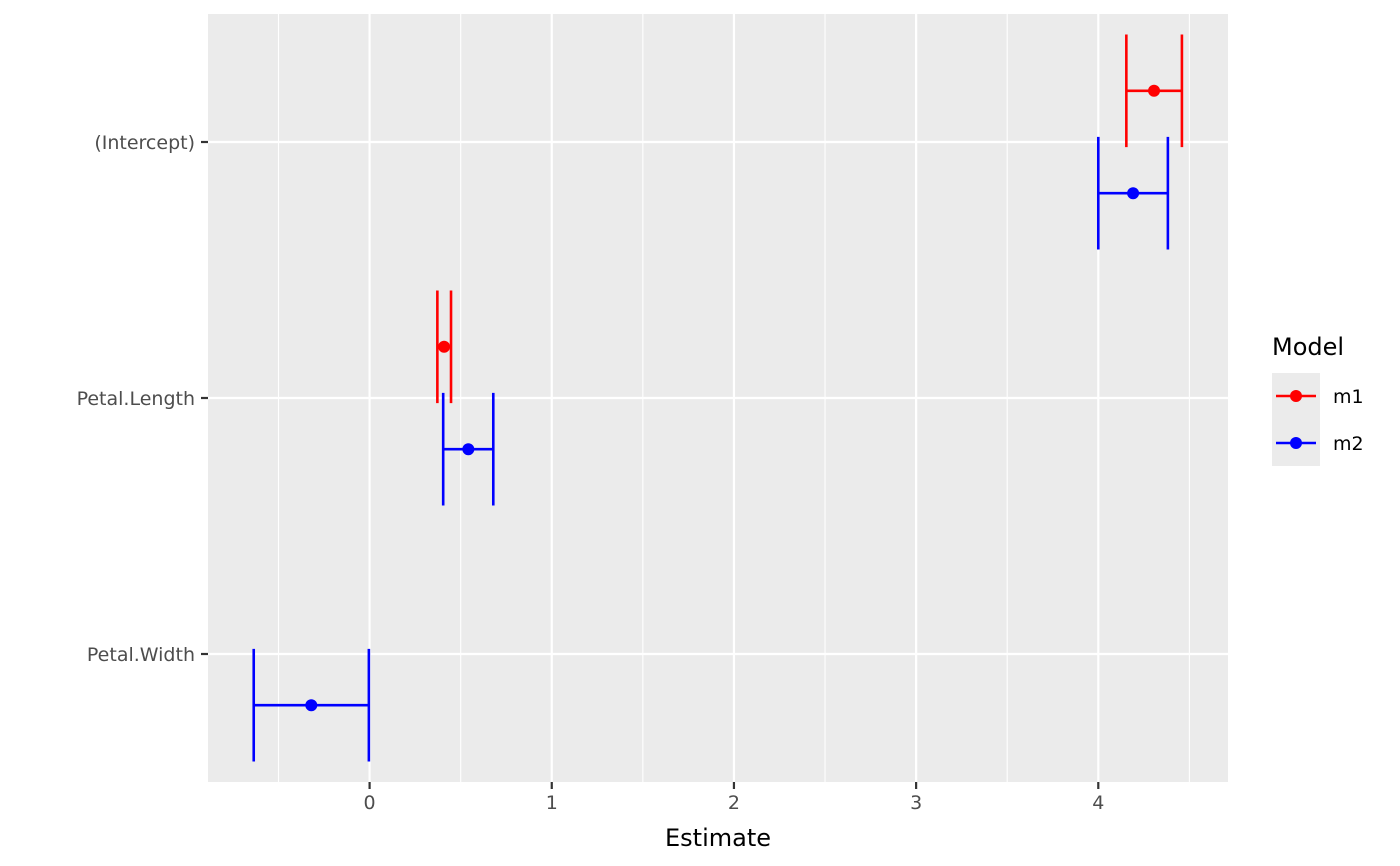 The image size is (1400, 866). I want to click on x-tick-label: 3, so click(916, 803).